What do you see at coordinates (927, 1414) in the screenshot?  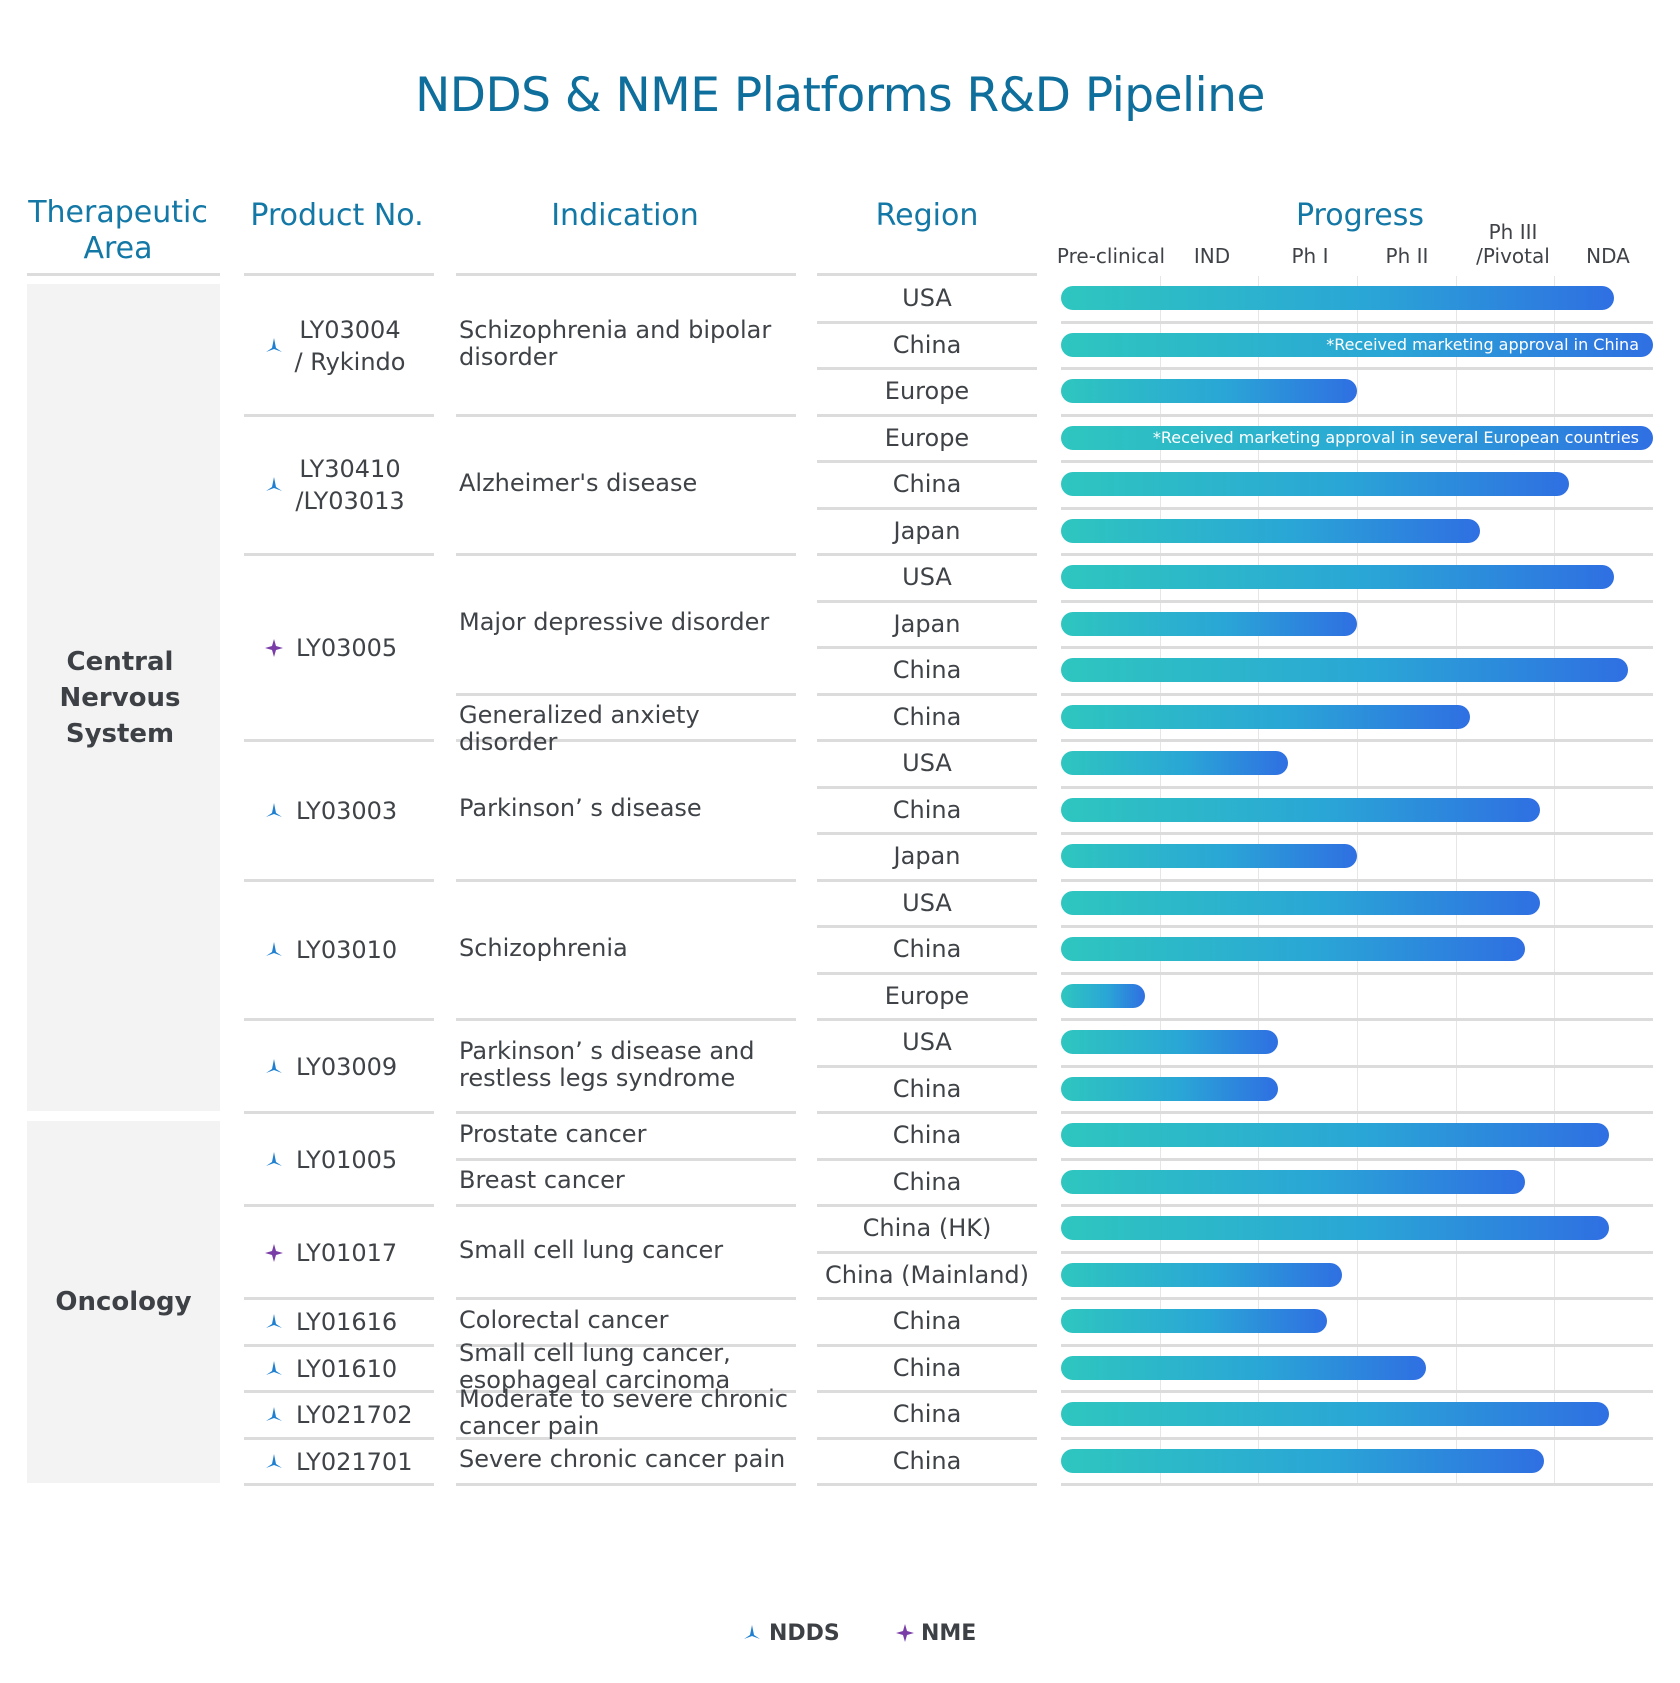 I see `region-label-24: China` at bounding box center [927, 1414].